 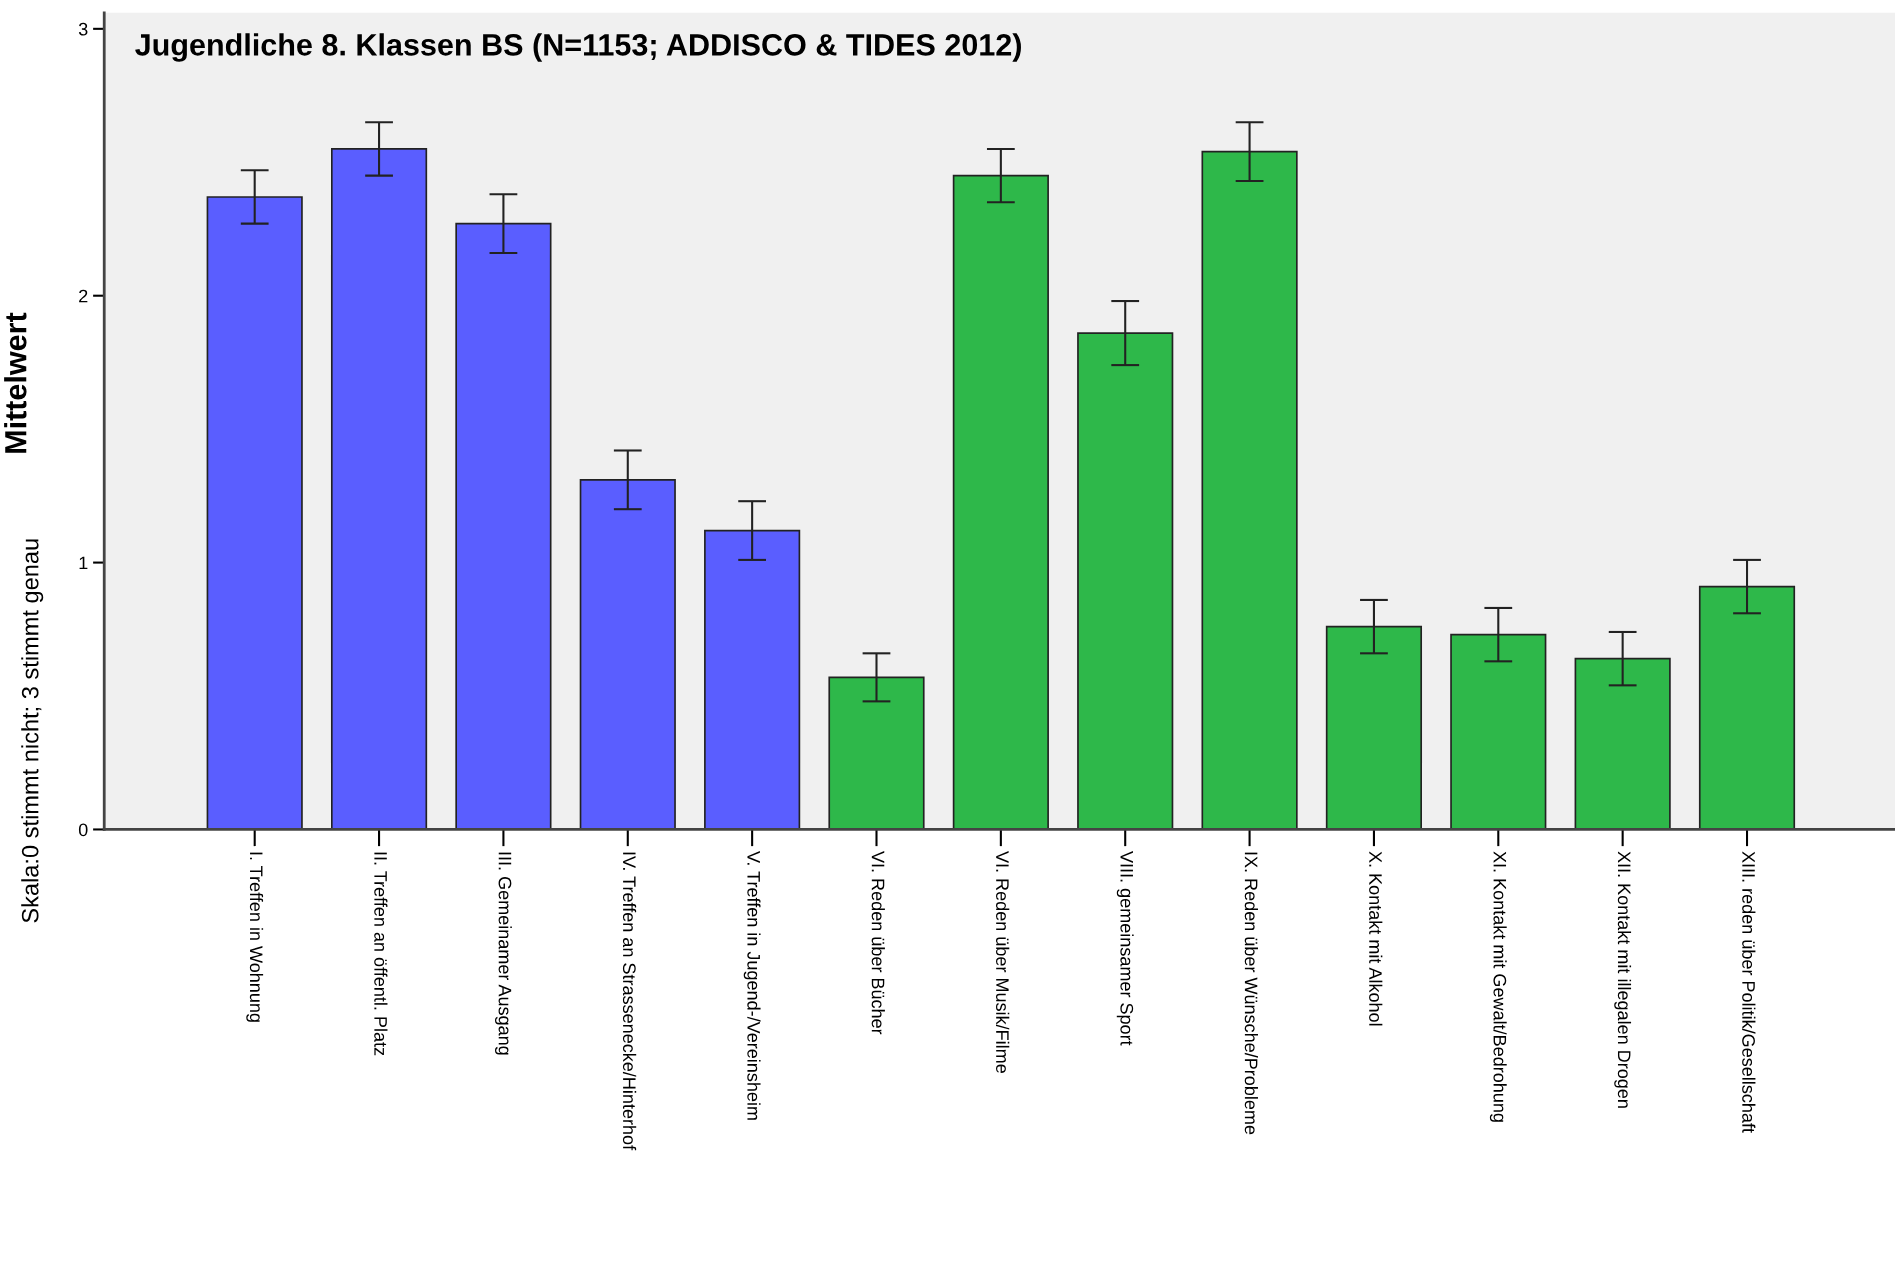 What do you see at coordinates (1251, 993) in the screenshot?
I see `x-tick-label: IX. Reden über Wünsche/Probleme` at bounding box center [1251, 993].